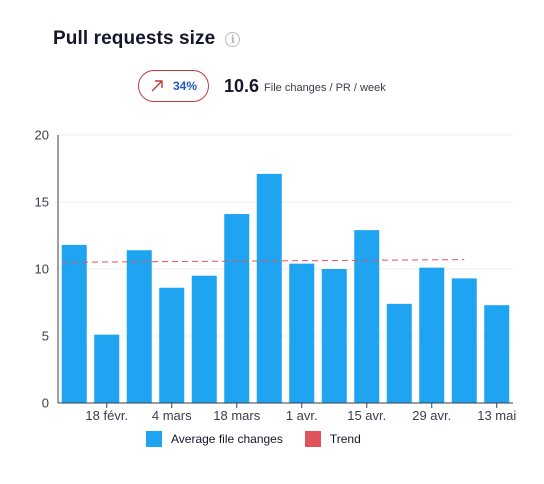 The height and width of the screenshot is (484, 544). What do you see at coordinates (233, 39) in the screenshot?
I see `info-icon: i` at bounding box center [233, 39].